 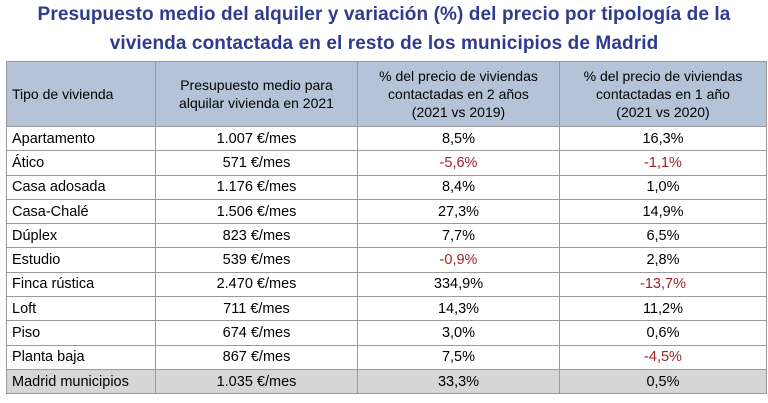 I want to click on table-row: Estudio 539 €/mes -0,9% 2,8%, so click(x=386, y=260).